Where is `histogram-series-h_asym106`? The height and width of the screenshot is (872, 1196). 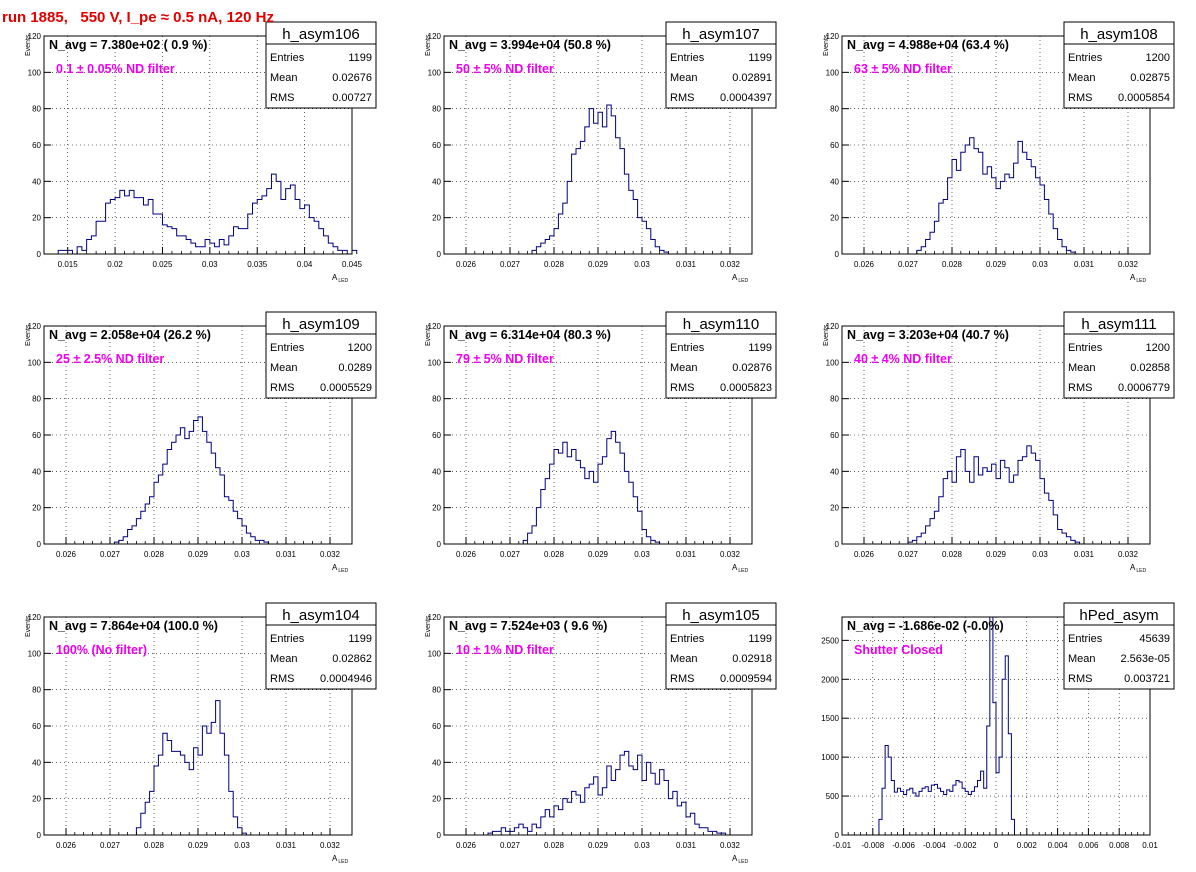
histogram-series-h_asym106 is located at coordinates (207, 214).